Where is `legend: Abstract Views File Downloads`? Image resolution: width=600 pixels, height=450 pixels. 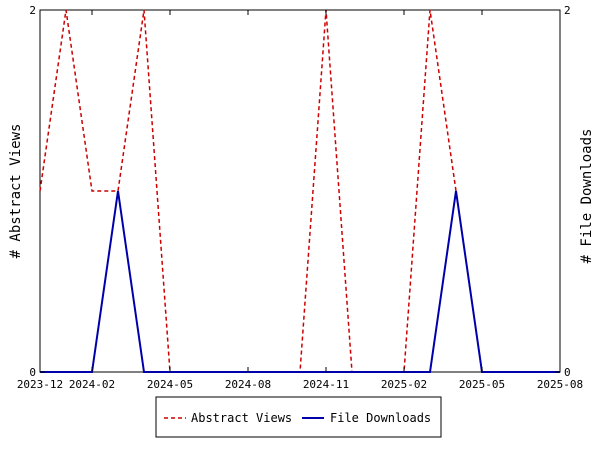
legend: Abstract Views File Downloads is located at coordinates (298, 417).